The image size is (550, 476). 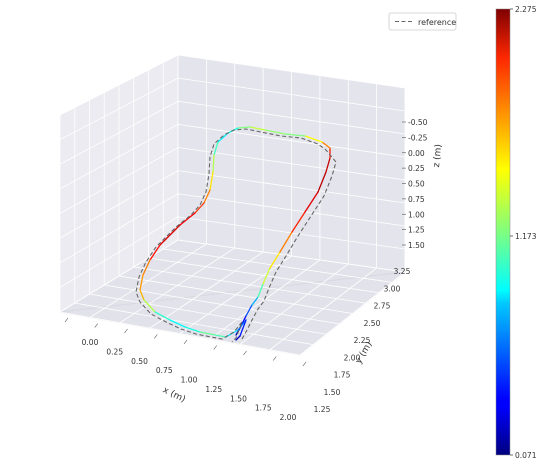 What do you see at coordinates (263, 408) in the screenshot?
I see `x-tick-label: 1.75` at bounding box center [263, 408].